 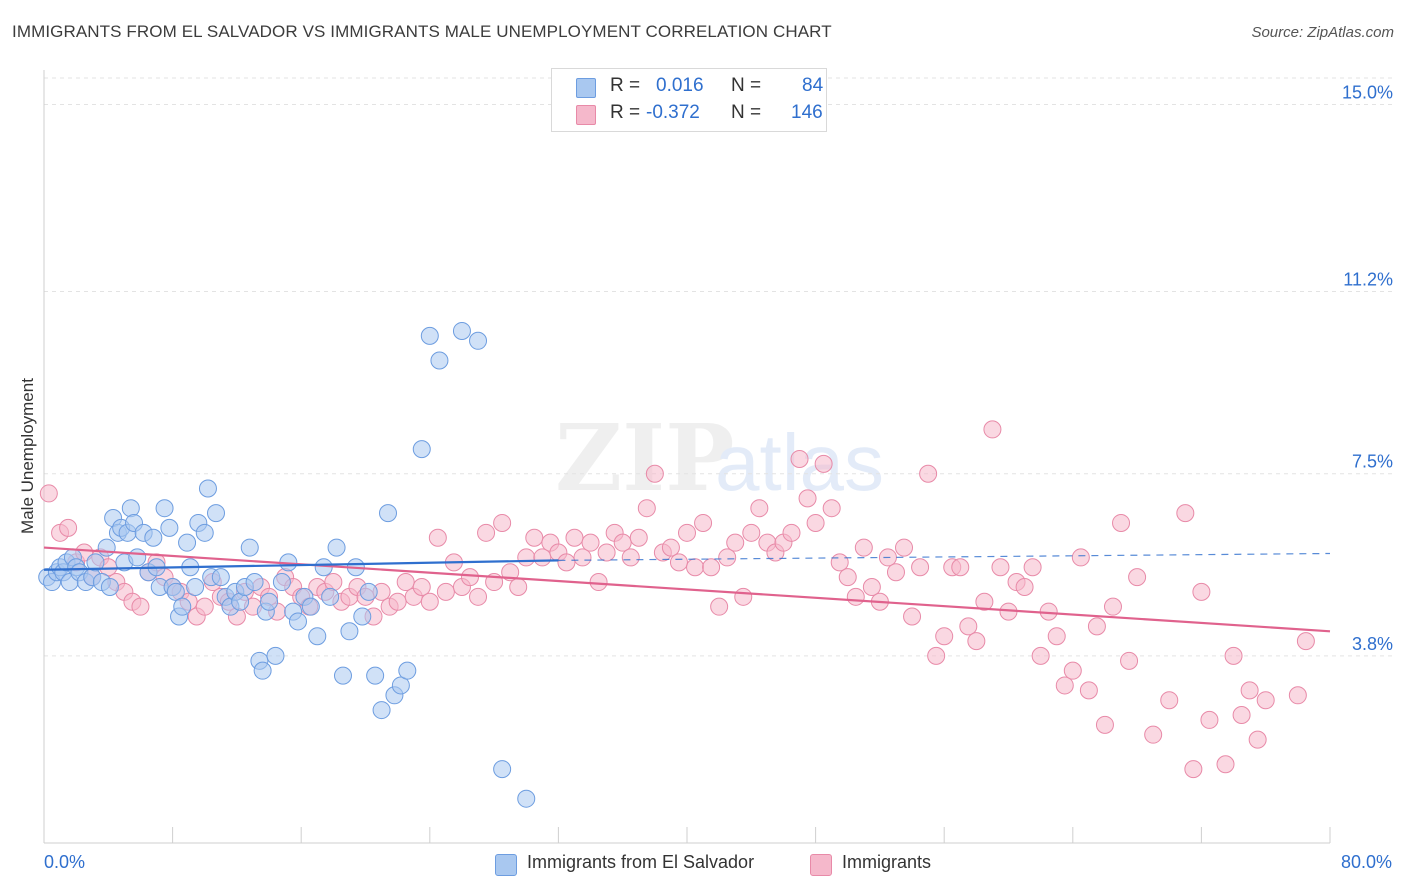 I want to click on r-label: R =, so click(x=625, y=85).